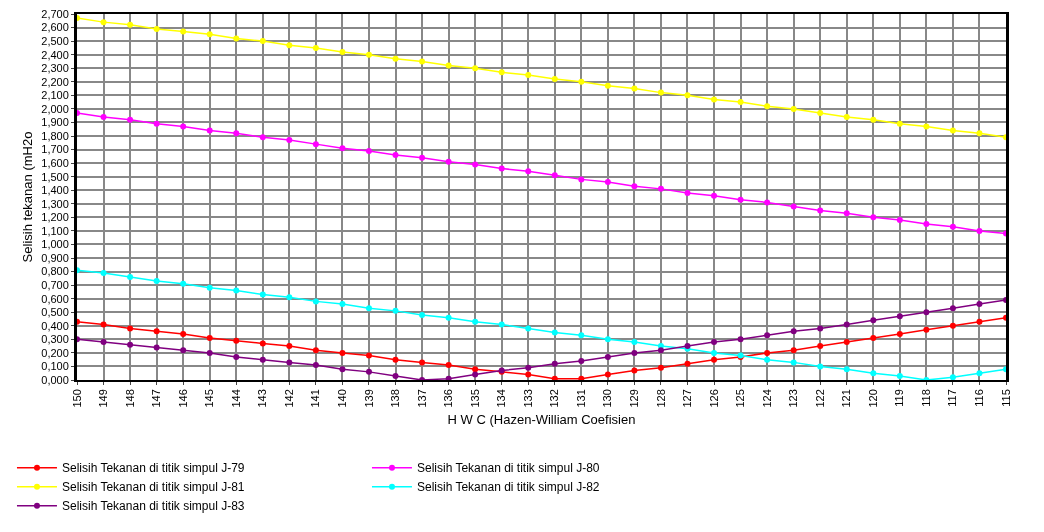 This screenshot has height=532, width=1044. Describe the element at coordinates (508, 487) in the screenshot. I see `legend-label: Selisih Tekanan di titik simpul J-82` at that location.